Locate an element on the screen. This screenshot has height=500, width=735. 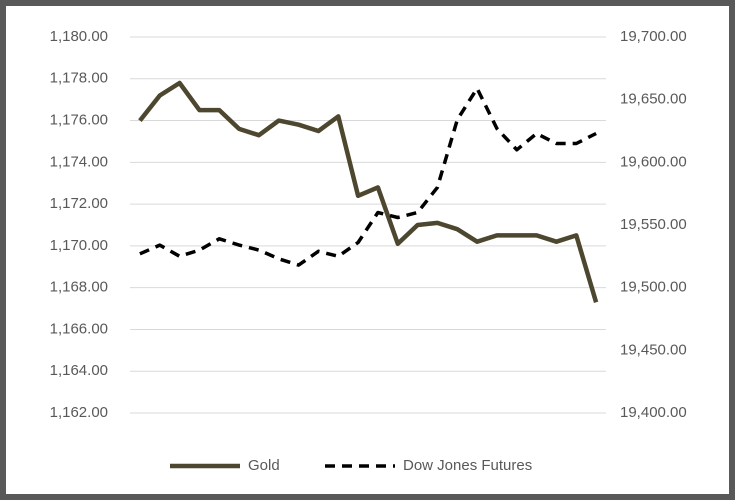
y2-tick-label: 19,600.00 is located at coordinates (653, 161).